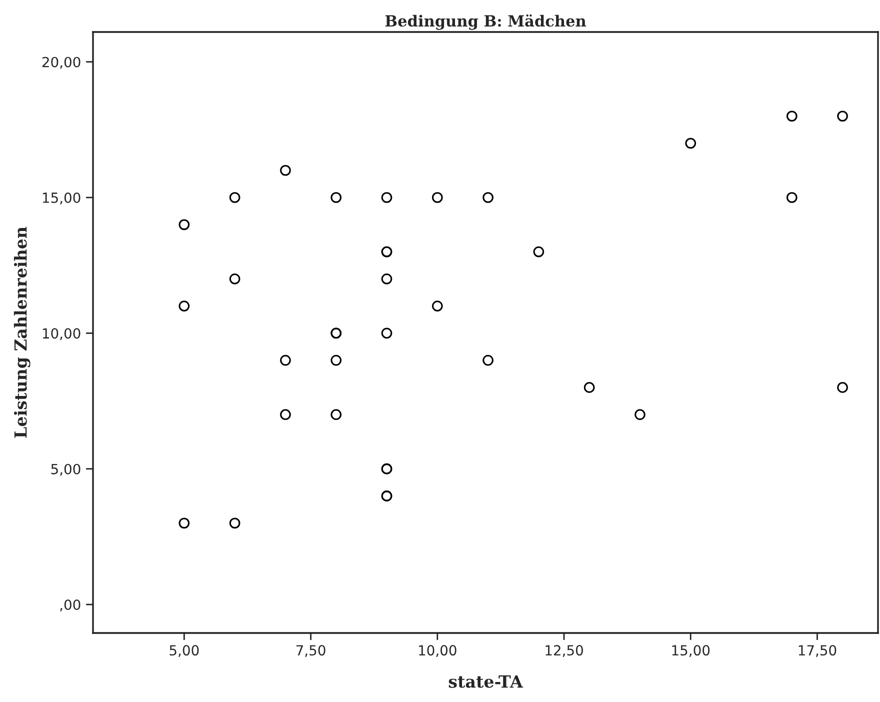 The image size is (880, 702). Describe the element at coordinates (22, 332) in the screenshot. I see `y-axis-title: Leistung Zahlenreihen` at that location.